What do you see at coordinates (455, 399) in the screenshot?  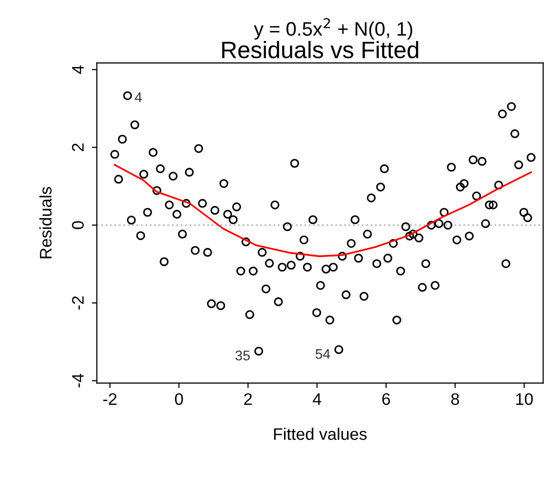 I see `x-tick-label: 8` at bounding box center [455, 399].